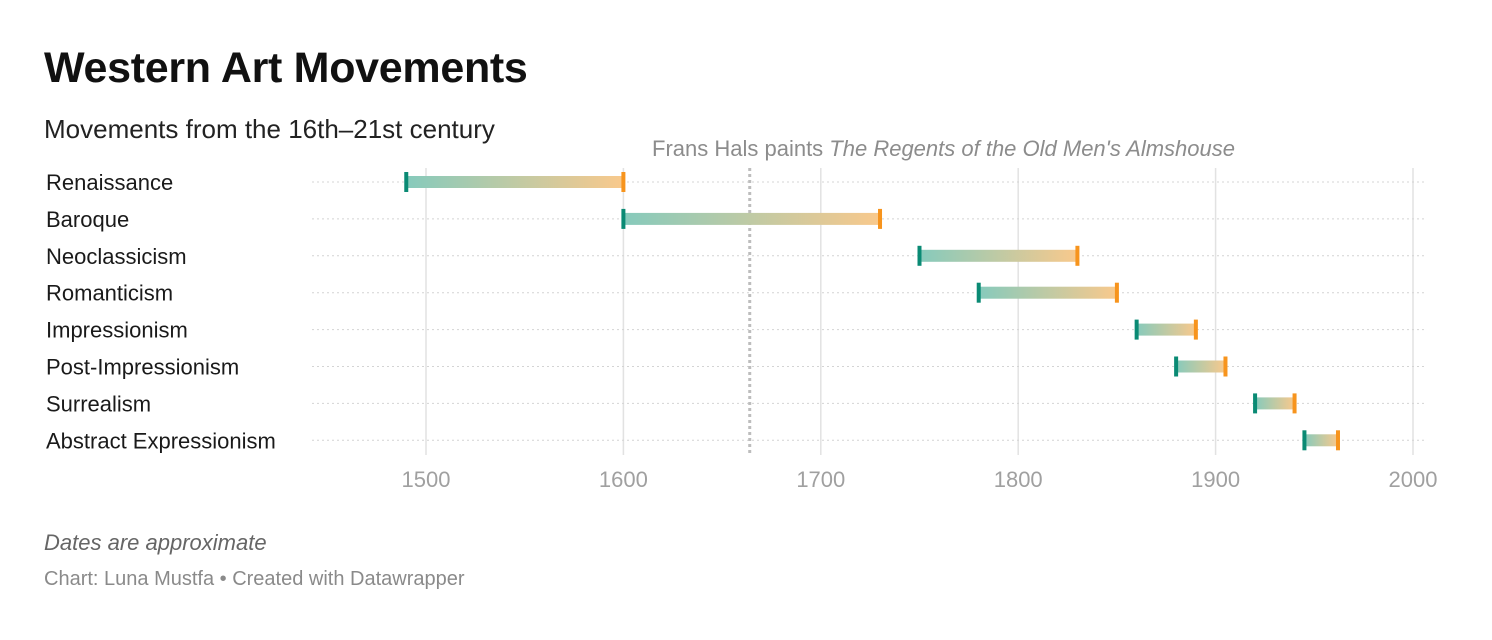 This screenshot has width=1492, height=640. What do you see at coordinates (1413, 479) in the screenshot?
I see `x-tick-label: 2000` at bounding box center [1413, 479].